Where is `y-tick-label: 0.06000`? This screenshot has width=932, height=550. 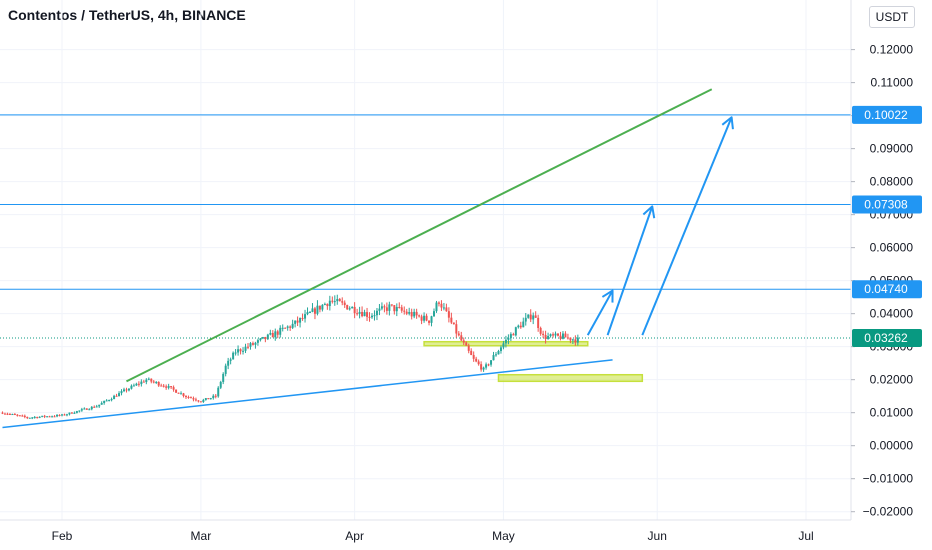 y-tick-label: 0.06000 is located at coordinates (892, 248).